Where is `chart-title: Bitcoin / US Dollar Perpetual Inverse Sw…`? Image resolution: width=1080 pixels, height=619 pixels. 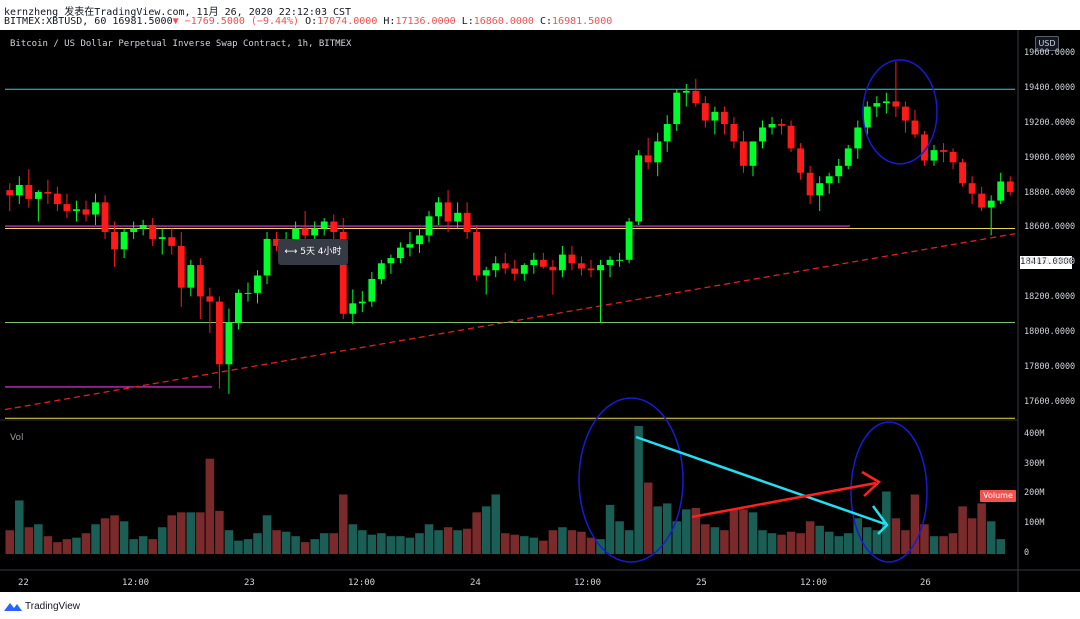
chart-title: Bitcoin / US Dollar Perpetual Inverse Sw… is located at coordinates (181, 44).